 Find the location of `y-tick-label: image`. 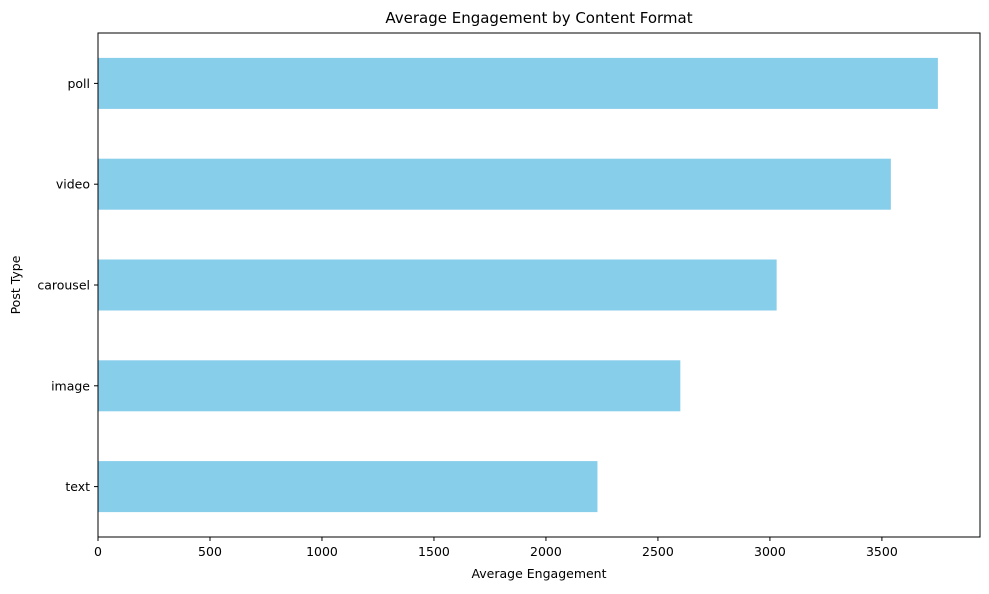

y-tick-label: image is located at coordinates (70, 385).